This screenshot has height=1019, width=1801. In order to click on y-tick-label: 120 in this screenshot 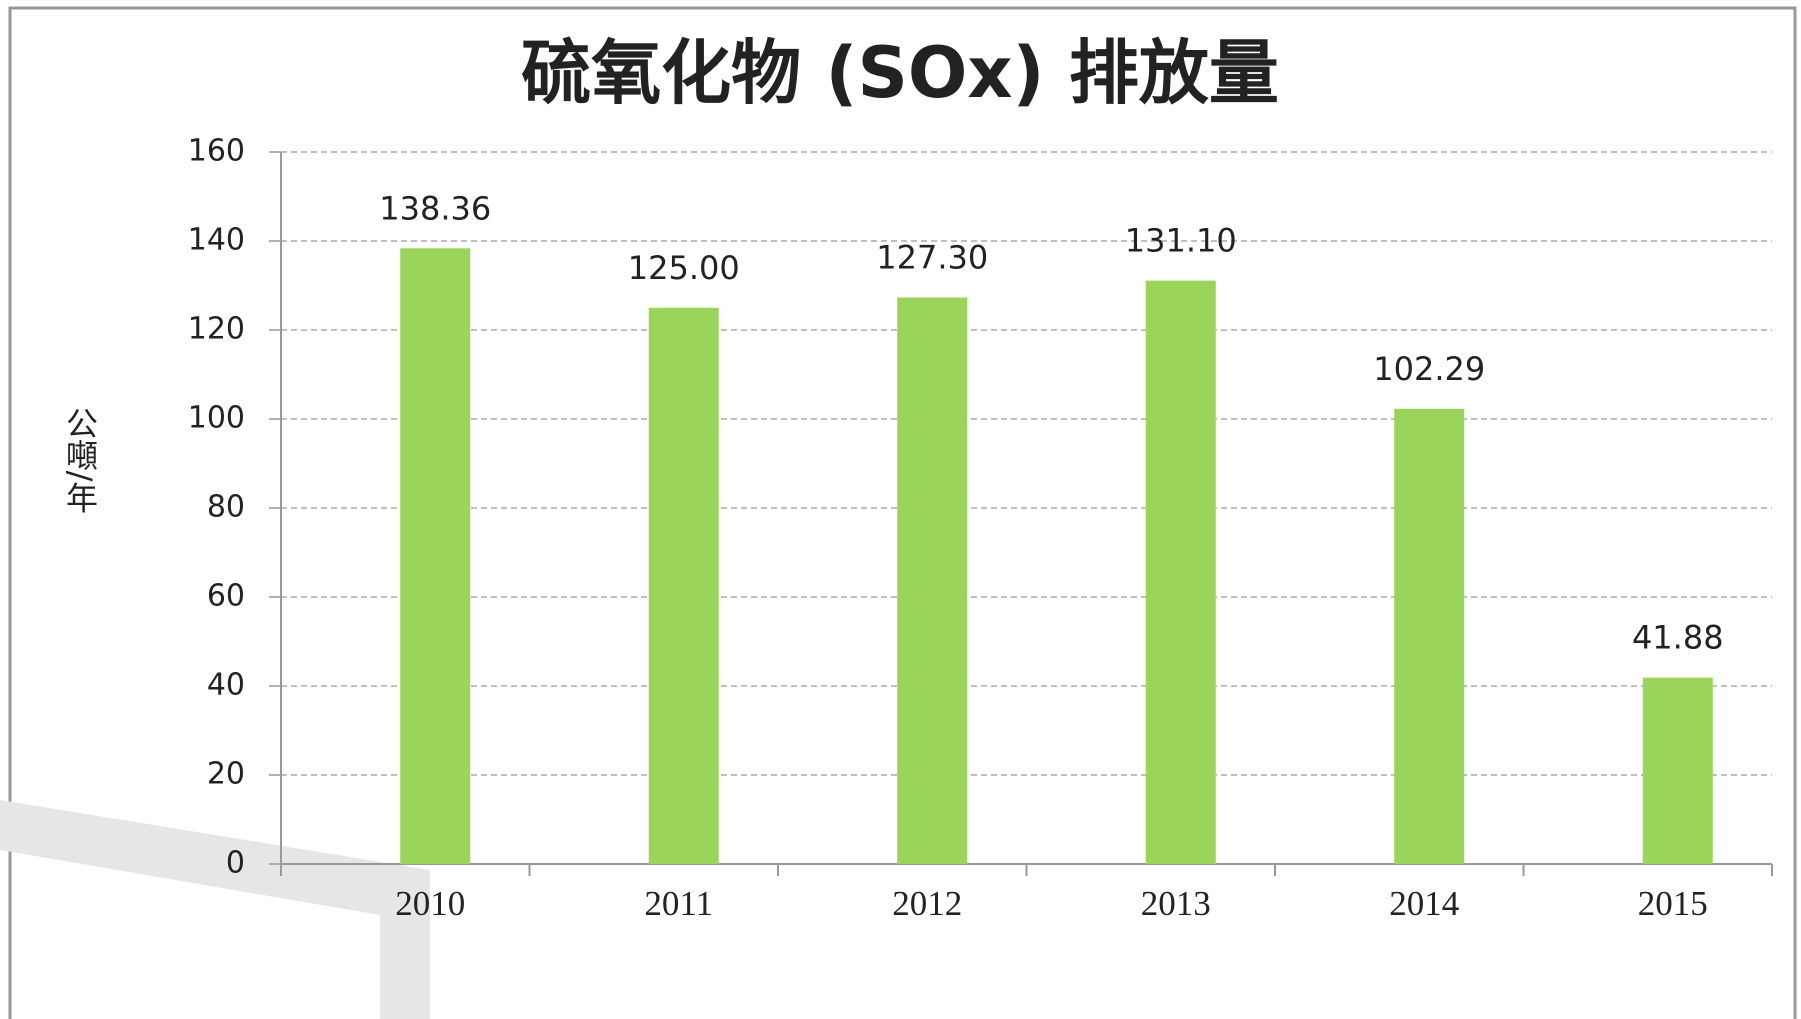, I will do `click(216, 329)`.